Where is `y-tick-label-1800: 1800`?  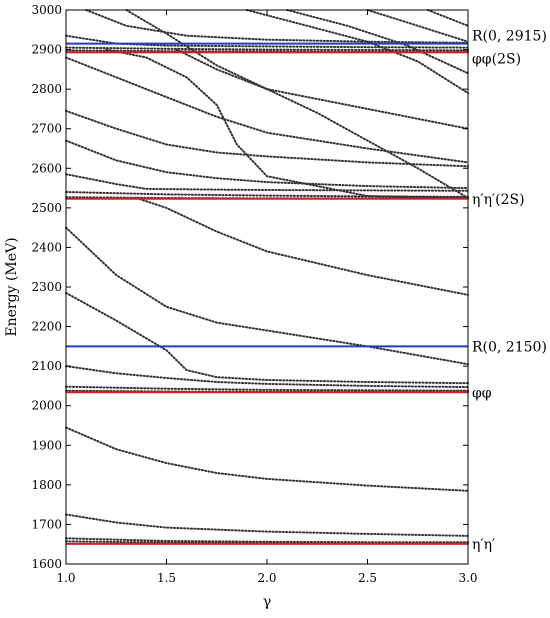
y-tick-label-1800: 1800 is located at coordinates (46, 485).